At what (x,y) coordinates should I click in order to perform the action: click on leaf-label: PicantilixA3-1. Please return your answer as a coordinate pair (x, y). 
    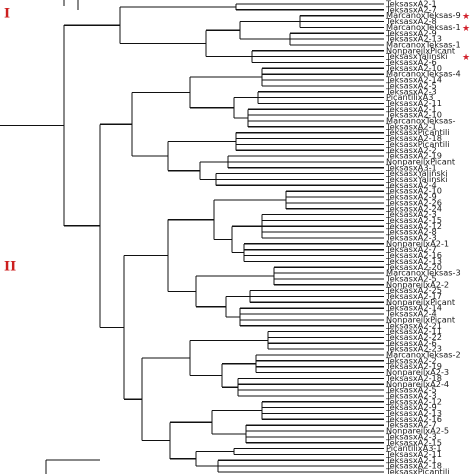
    Looking at the image, I should click on (414, 448).